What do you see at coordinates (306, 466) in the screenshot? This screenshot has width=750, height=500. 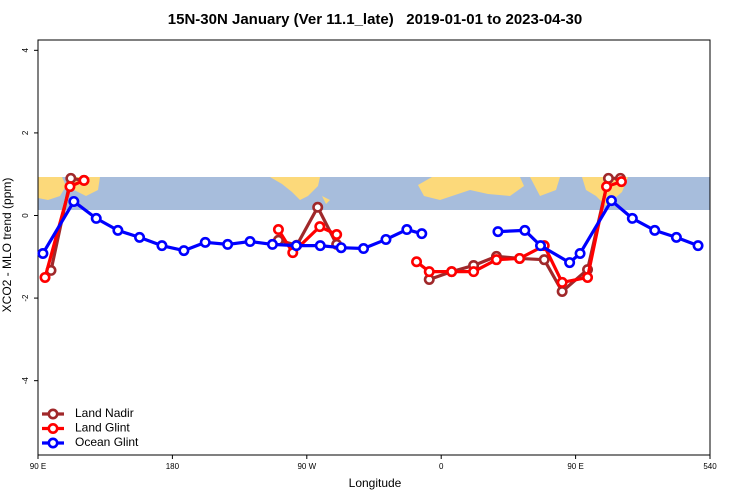 I see `x-tick-label: 90 W` at bounding box center [306, 466].